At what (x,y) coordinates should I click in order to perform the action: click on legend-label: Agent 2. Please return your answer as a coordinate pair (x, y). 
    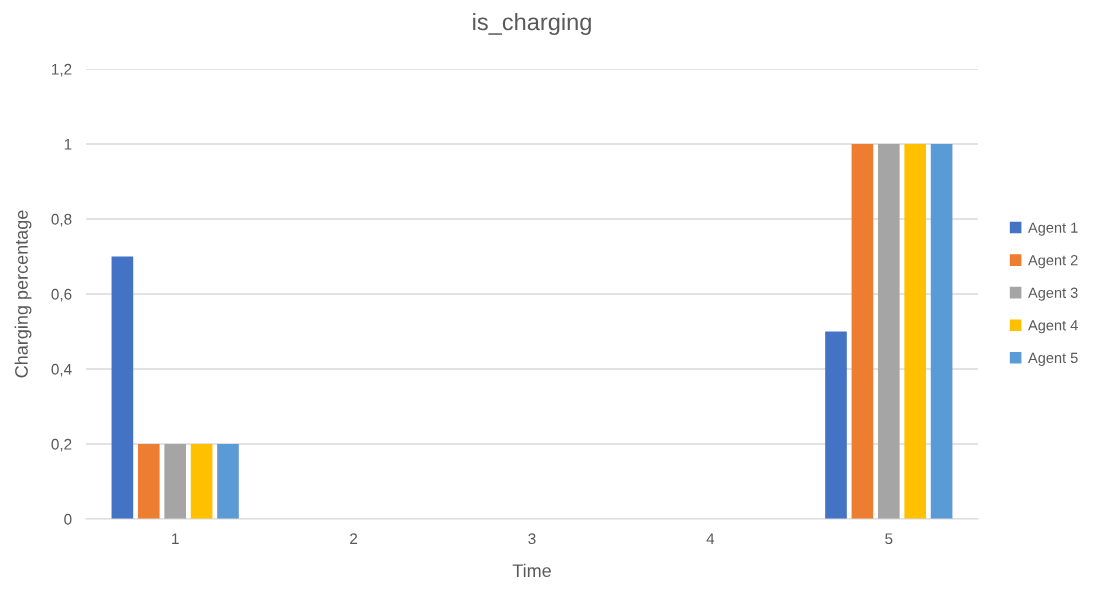
    Looking at the image, I should click on (1053, 262).